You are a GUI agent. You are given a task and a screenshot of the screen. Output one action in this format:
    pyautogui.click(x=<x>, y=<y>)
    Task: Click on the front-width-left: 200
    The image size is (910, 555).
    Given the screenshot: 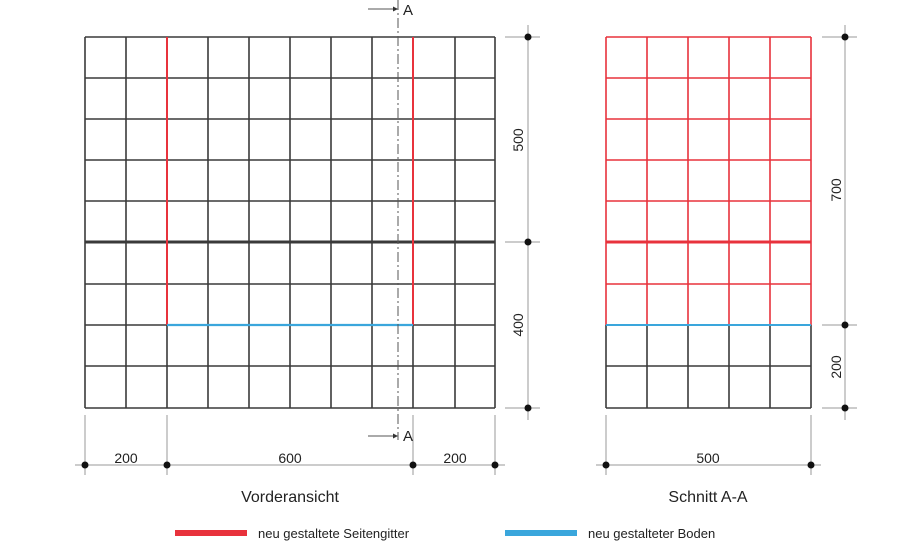 What is the action you would take?
    pyautogui.click(x=126, y=458)
    